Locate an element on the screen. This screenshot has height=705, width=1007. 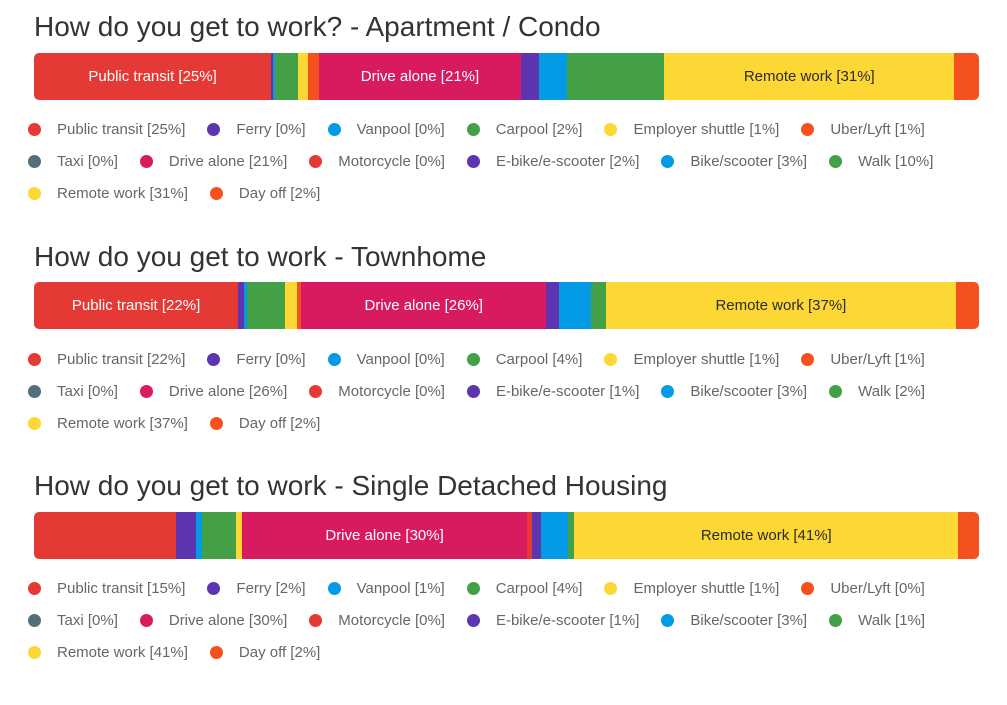
legend-item-walk: Walk [2%] is located at coordinates (877, 391).